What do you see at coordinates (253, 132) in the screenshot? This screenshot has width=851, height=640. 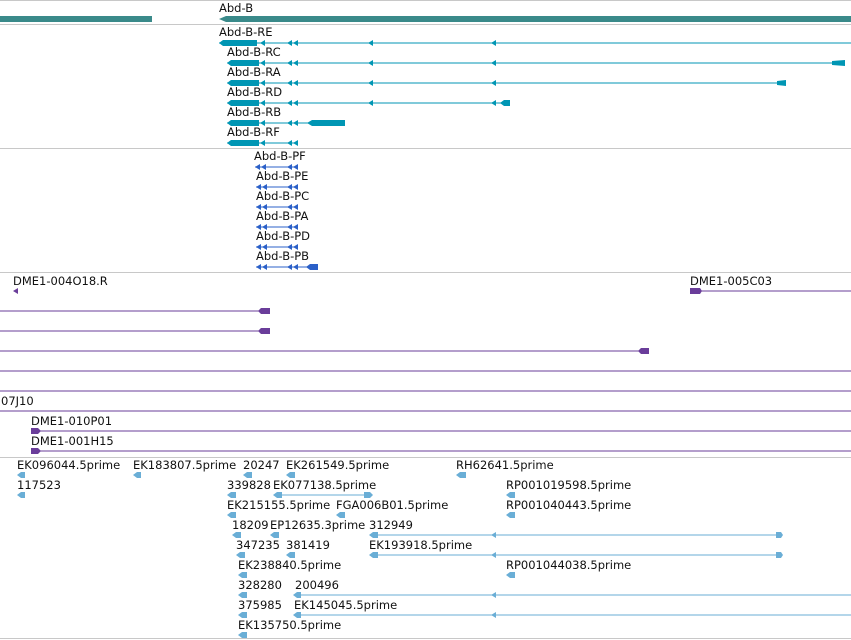 I see `transcript-label: Abd-B-RF` at bounding box center [253, 132].